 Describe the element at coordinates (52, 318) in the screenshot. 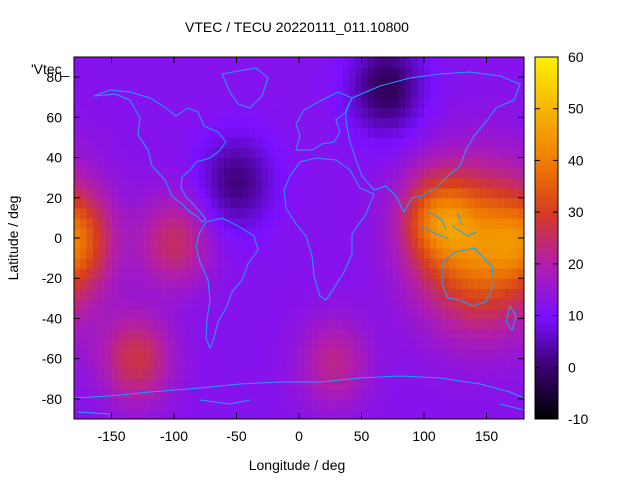

I see `tick-label: -40` at that location.